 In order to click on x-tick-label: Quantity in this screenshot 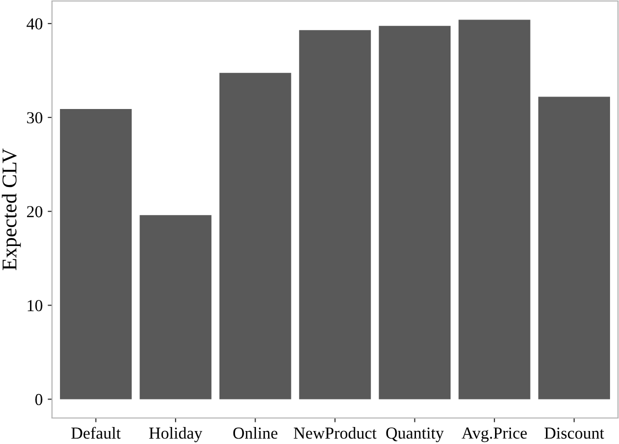, I will do `click(415, 435)`.